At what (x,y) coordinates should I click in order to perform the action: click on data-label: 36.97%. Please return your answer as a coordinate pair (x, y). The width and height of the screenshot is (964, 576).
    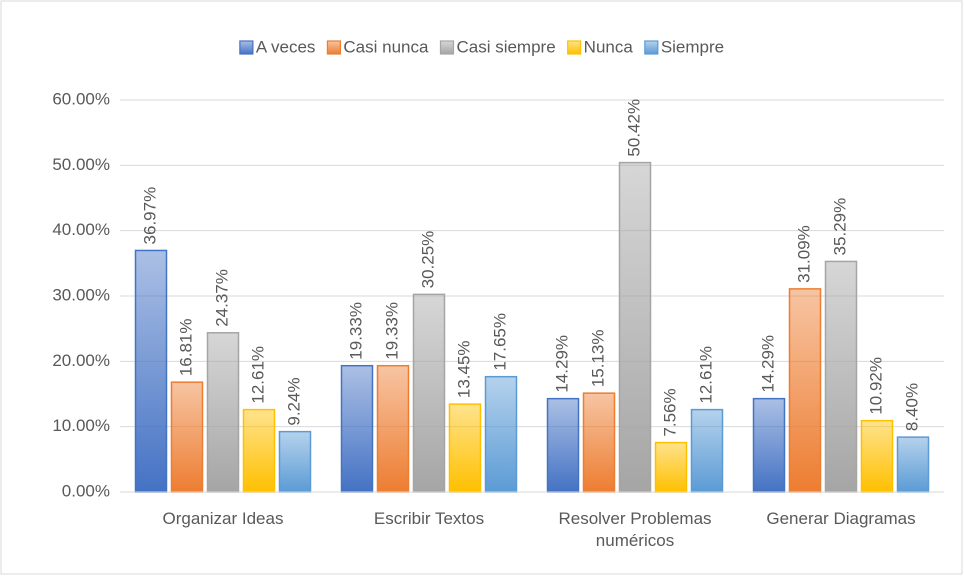
    Looking at the image, I should click on (149, 216).